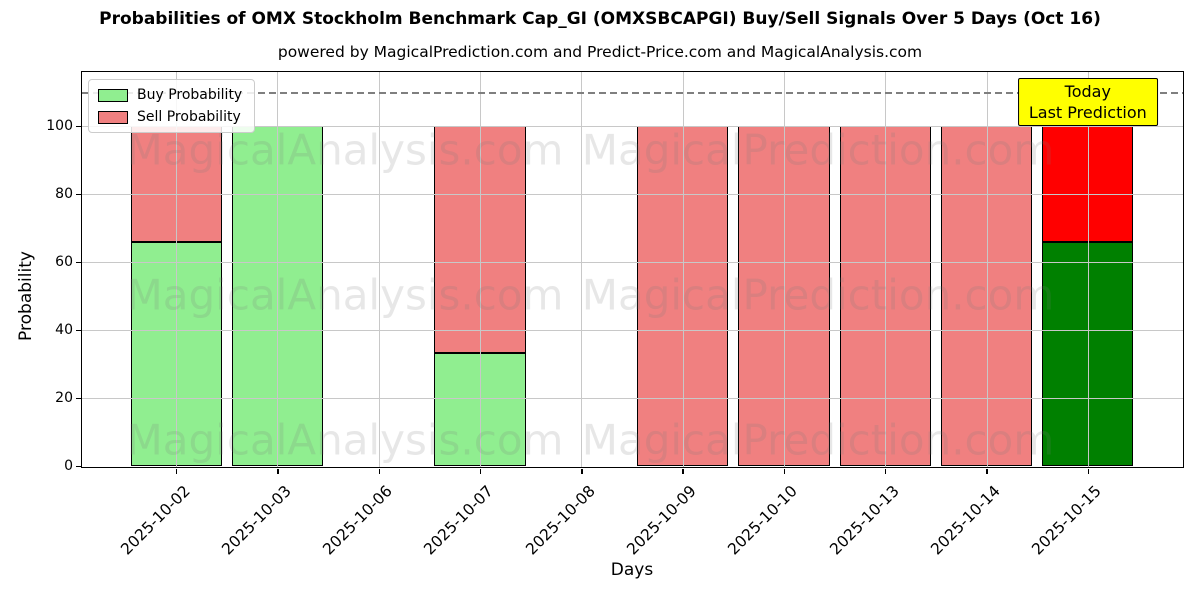  I want to click on legend: Buy Probability Sell Probability, so click(172, 106).